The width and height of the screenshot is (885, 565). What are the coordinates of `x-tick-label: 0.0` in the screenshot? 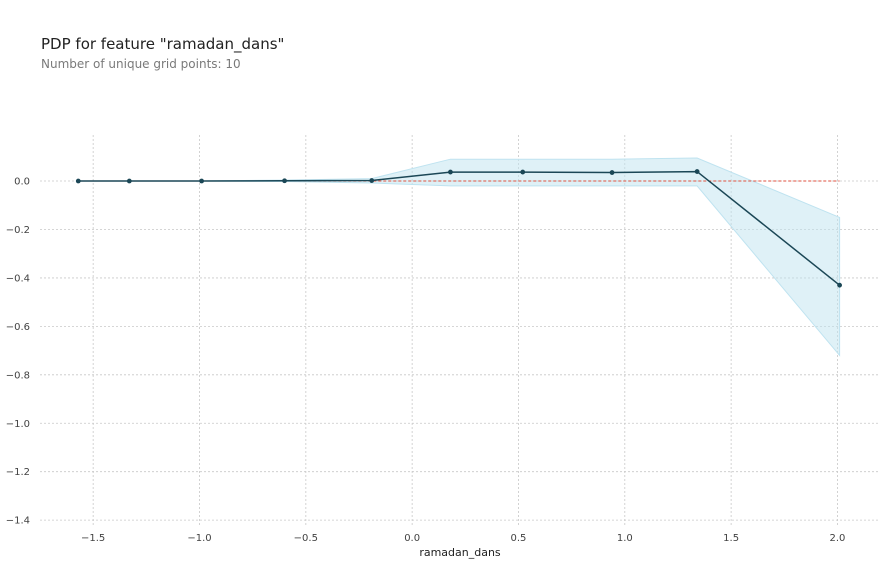 It's located at (412, 538).